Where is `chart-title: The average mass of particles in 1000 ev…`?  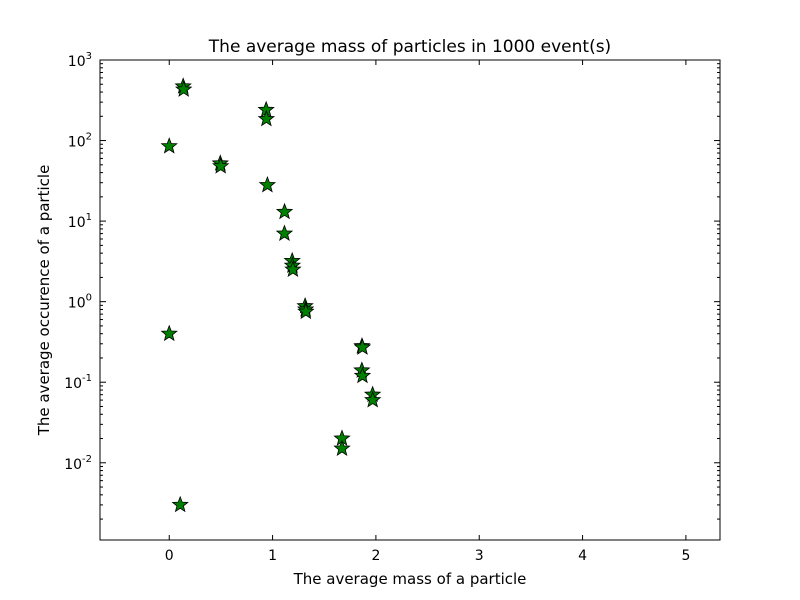
chart-title: The average mass of particles in 1000 ev… is located at coordinates (409, 47).